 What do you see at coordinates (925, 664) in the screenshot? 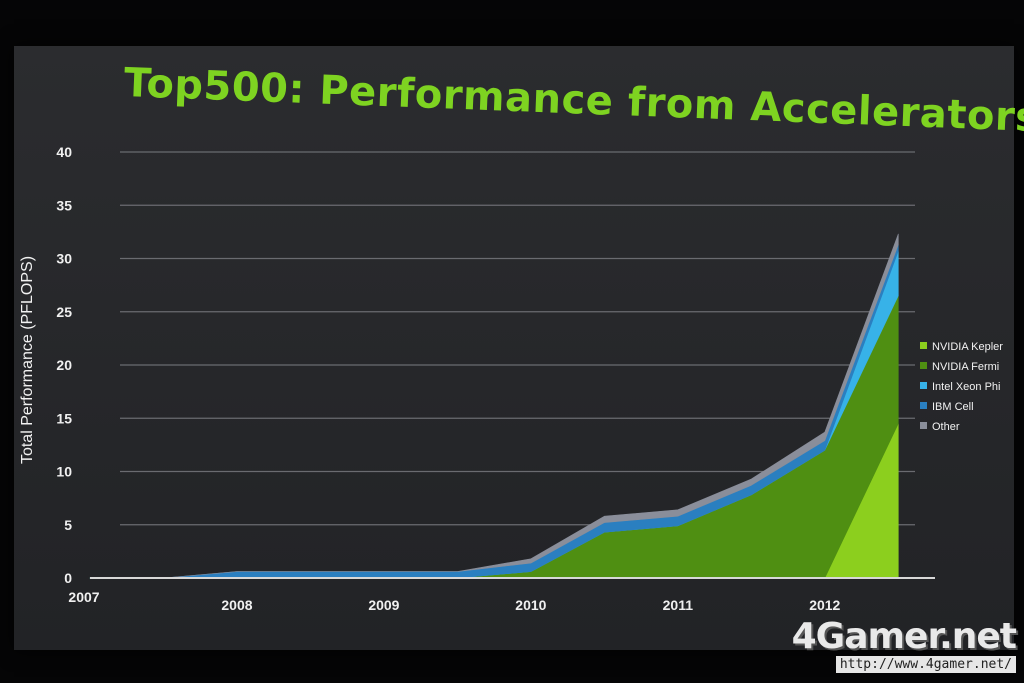
I see `watermark-url: http://www.4gamer.net/` at bounding box center [925, 664].